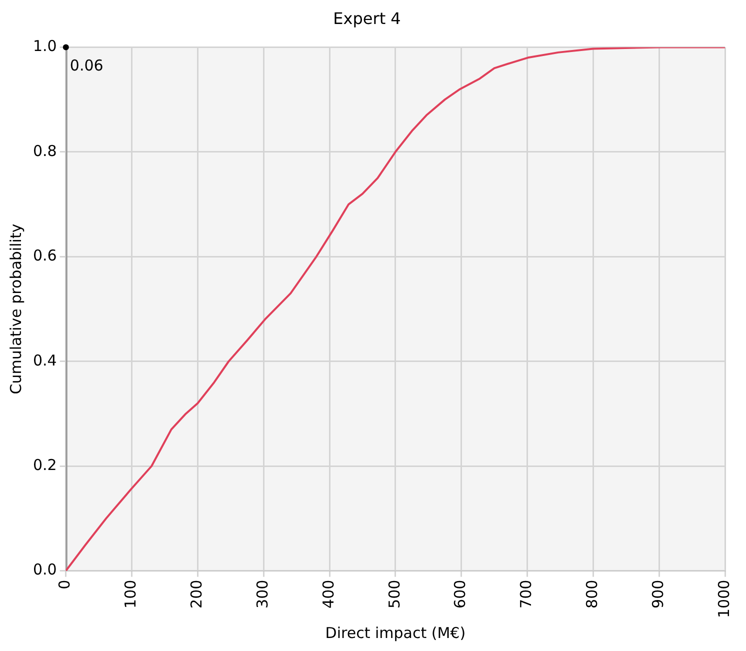 The height and width of the screenshot is (651, 746). What do you see at coordinates (197, 594) in the screenshot?
I see `x-tick-label: 200` at bounding box center [197, 594].